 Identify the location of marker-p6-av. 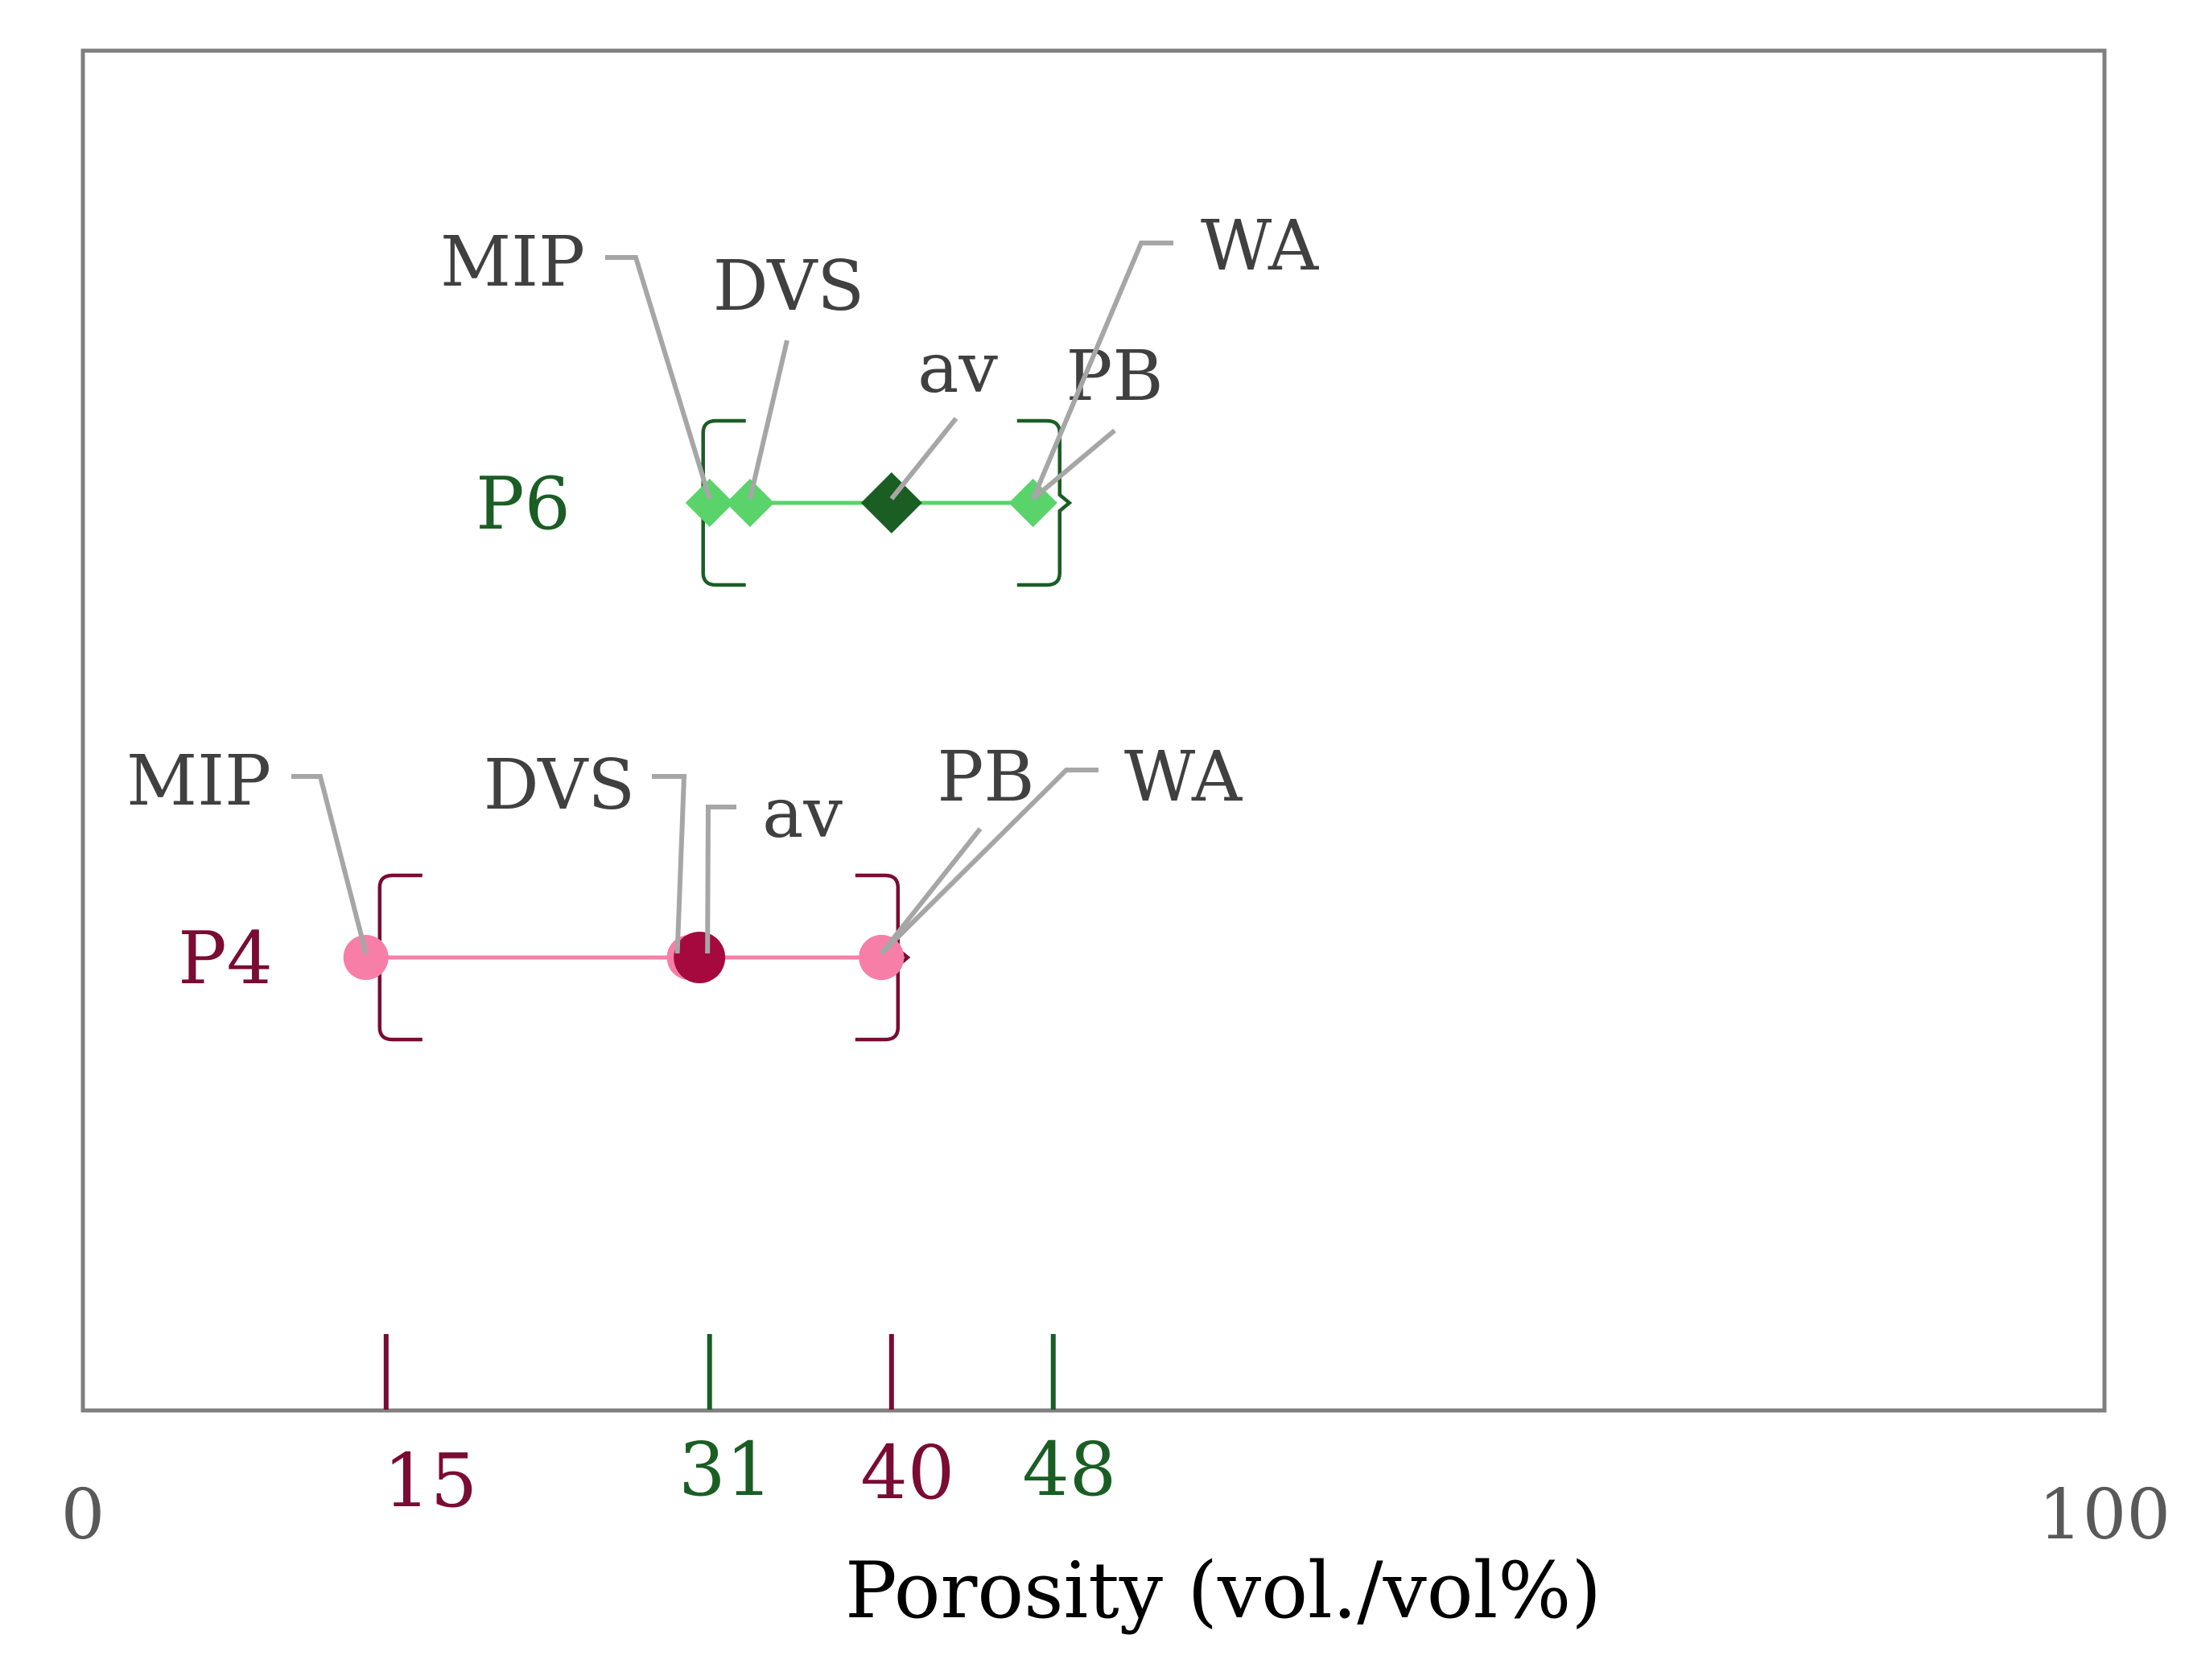
(891, 503).